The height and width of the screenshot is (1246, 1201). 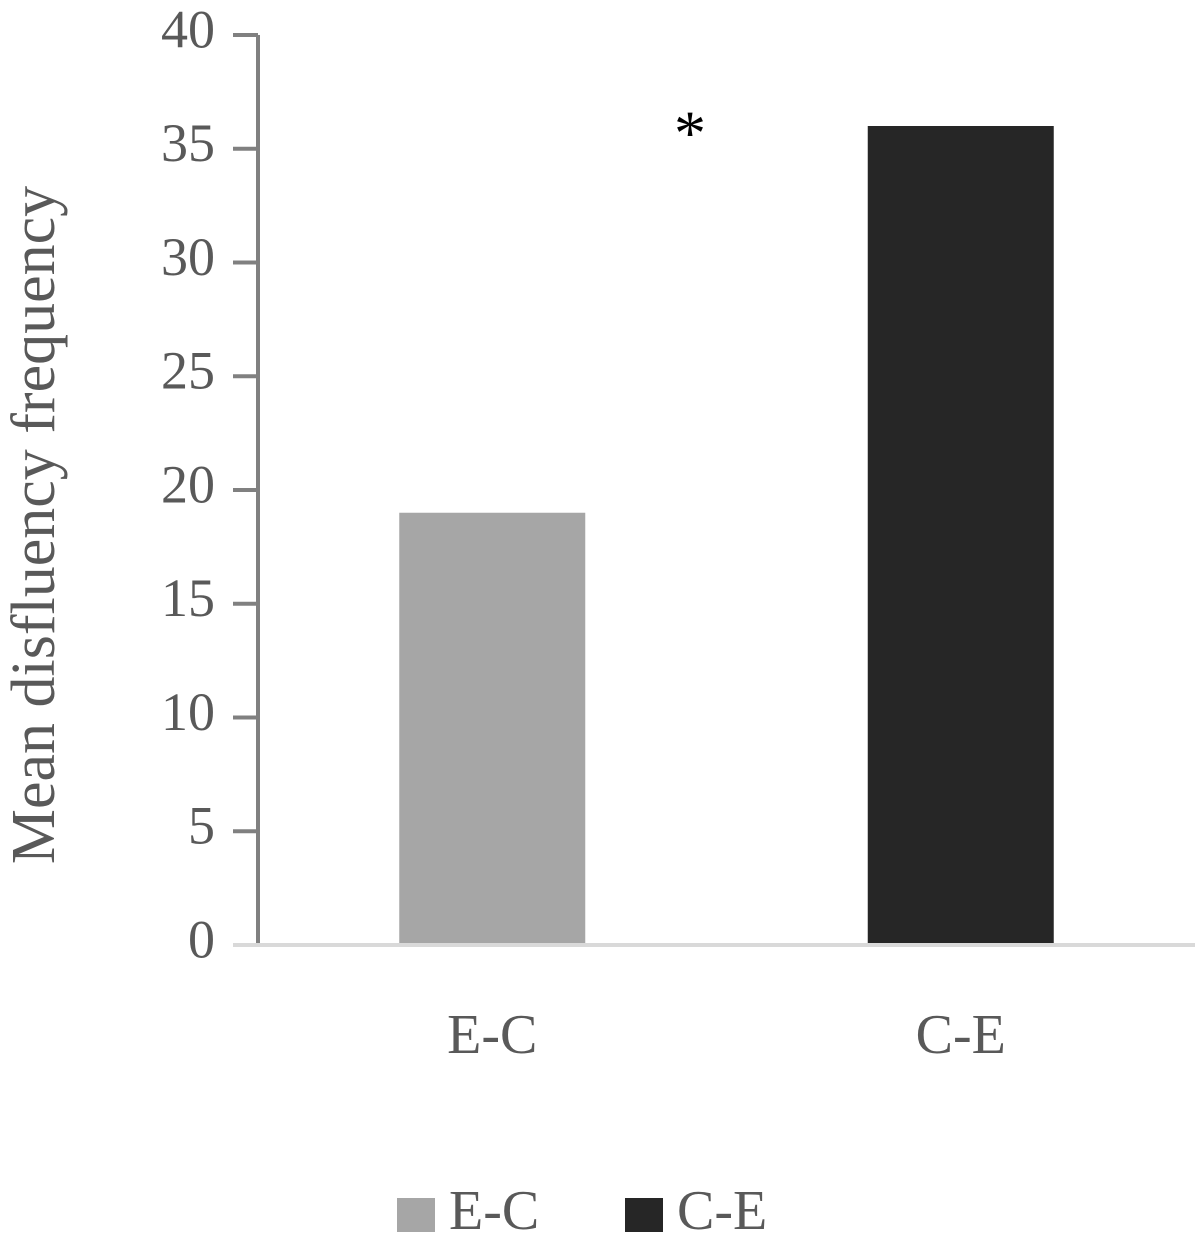 I want to click on y-tick-label: 35, so click(x=188, y=143).